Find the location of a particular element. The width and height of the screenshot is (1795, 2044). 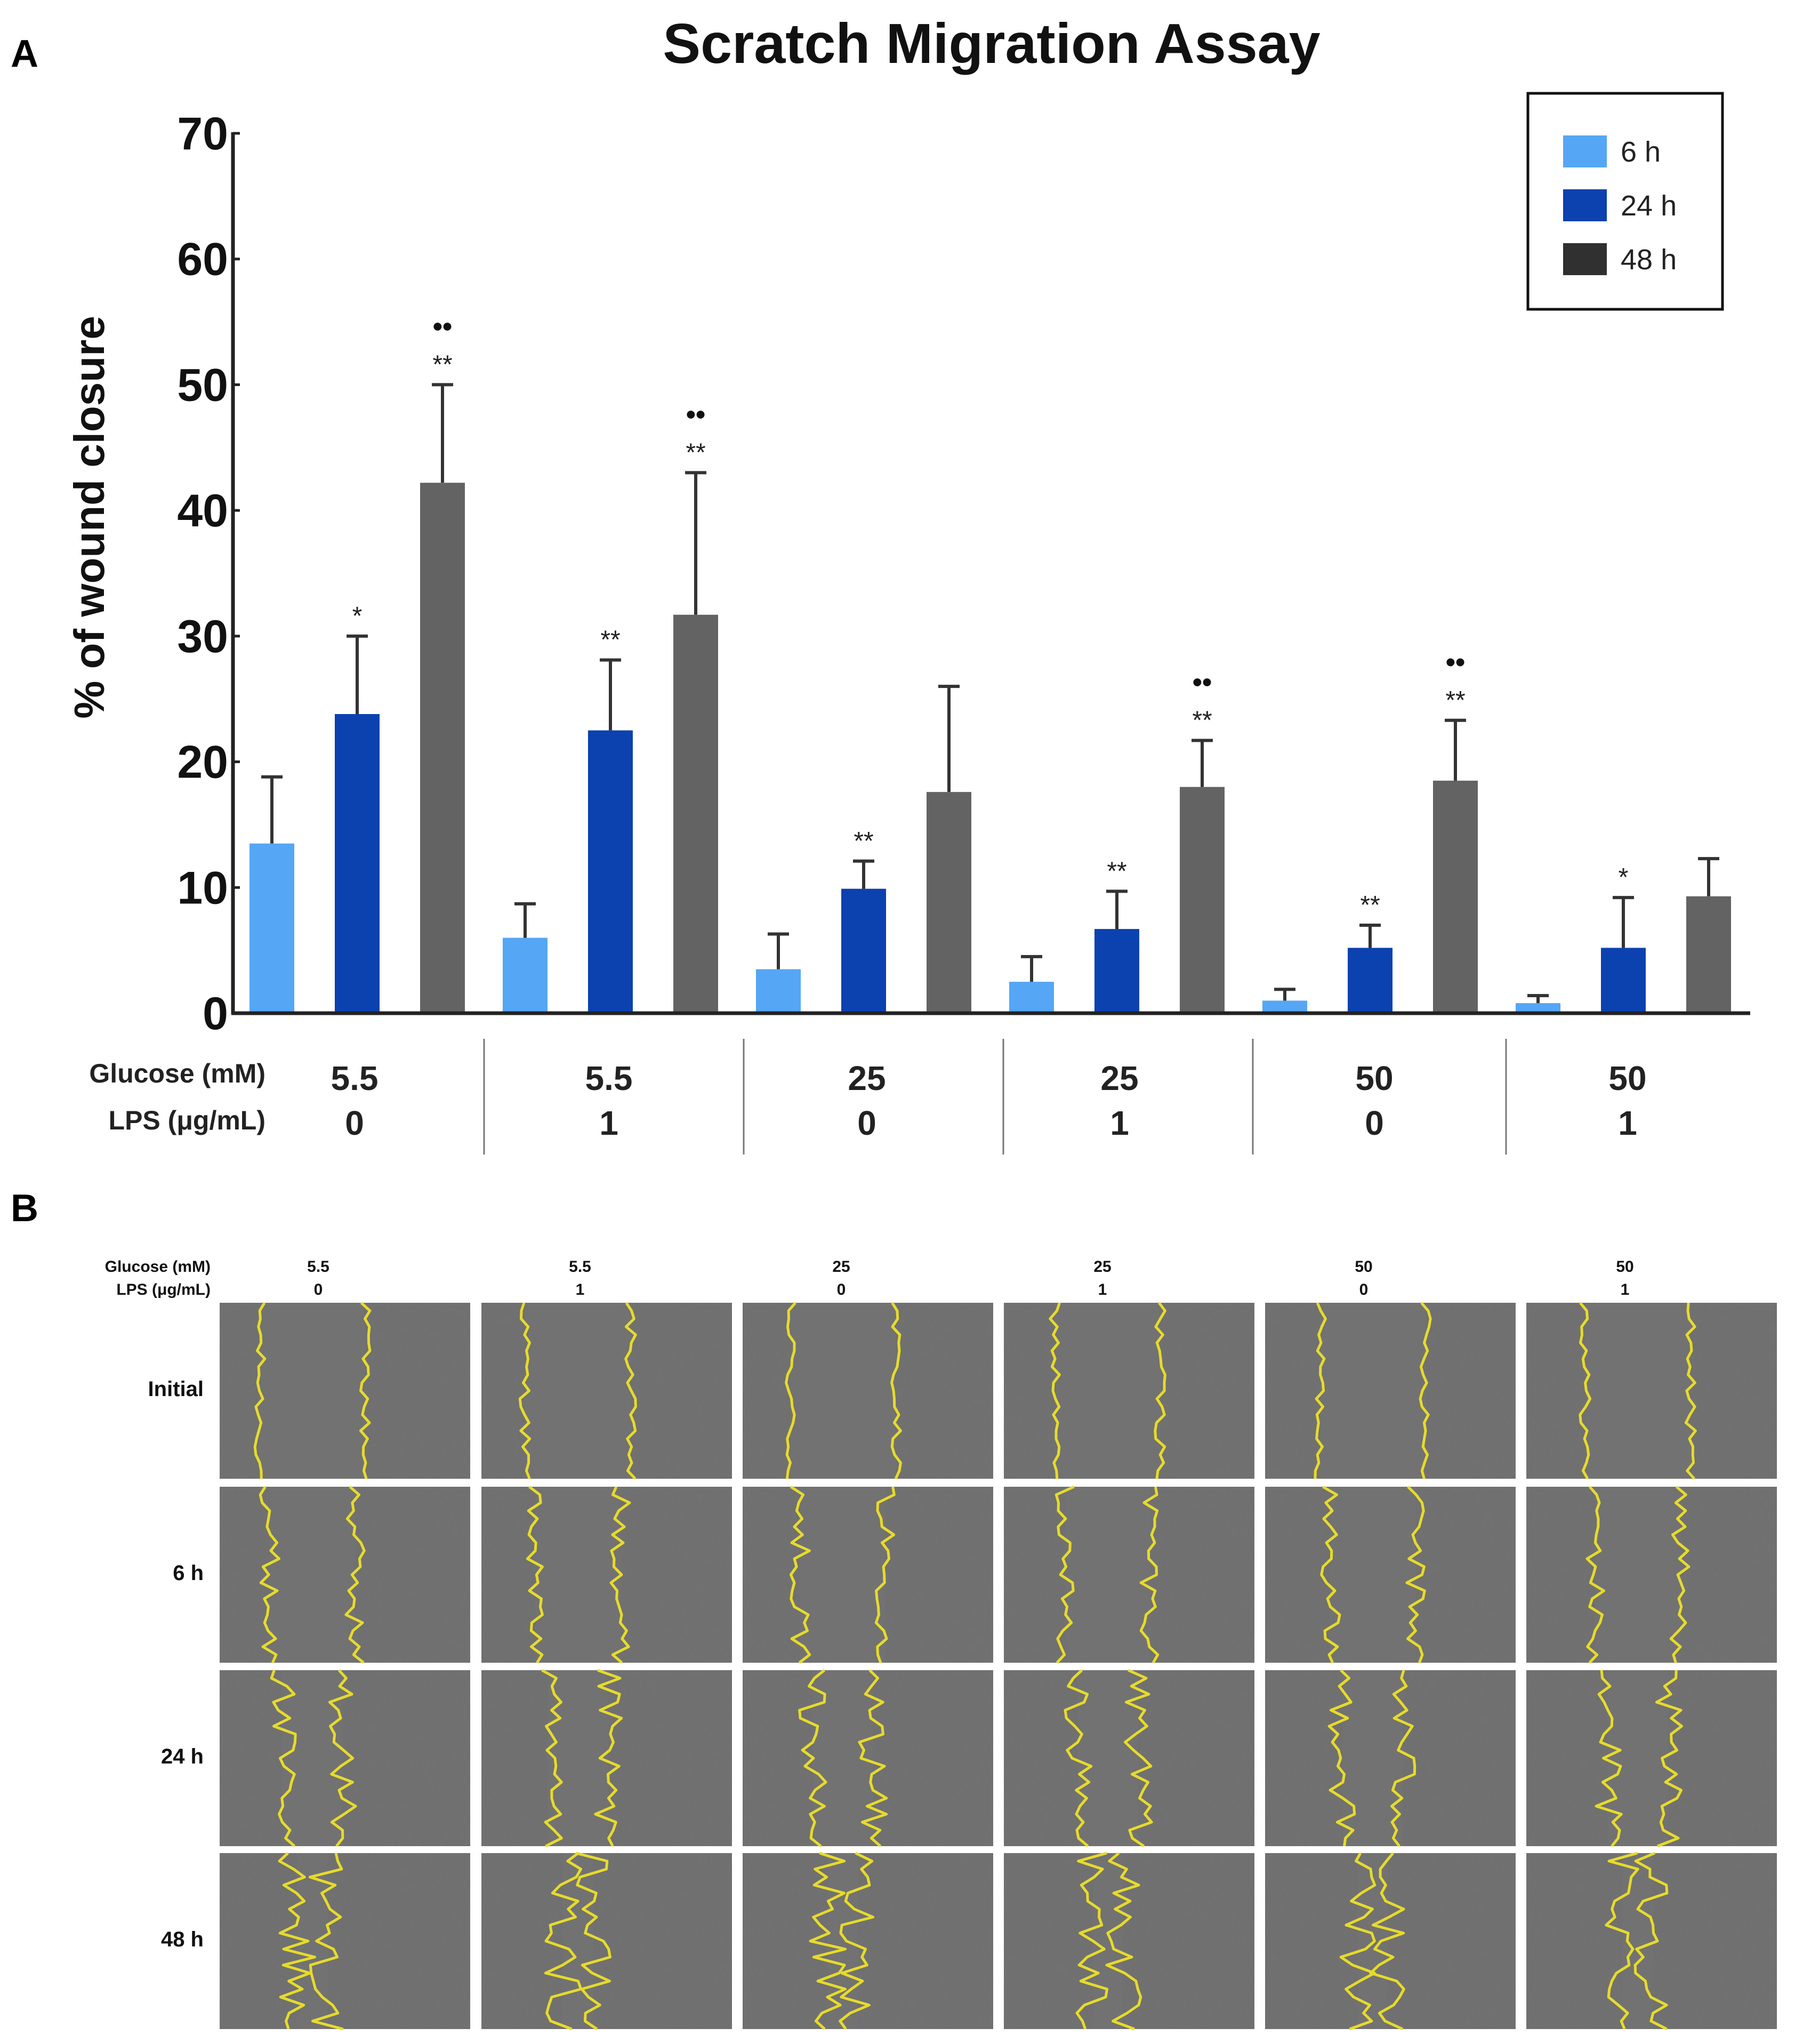

y-tick-label: 50 is located at coordinates (202, 385).